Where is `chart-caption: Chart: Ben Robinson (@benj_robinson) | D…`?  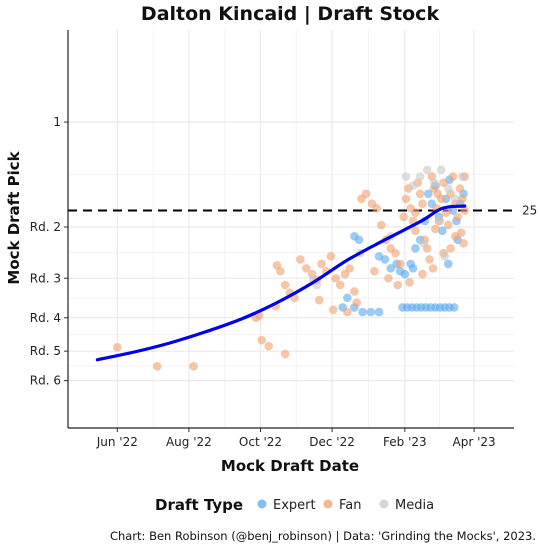 chart-caption: Chart: Ben Robinson (@benj_robinson) | D… is located at coordinates (323, 536).